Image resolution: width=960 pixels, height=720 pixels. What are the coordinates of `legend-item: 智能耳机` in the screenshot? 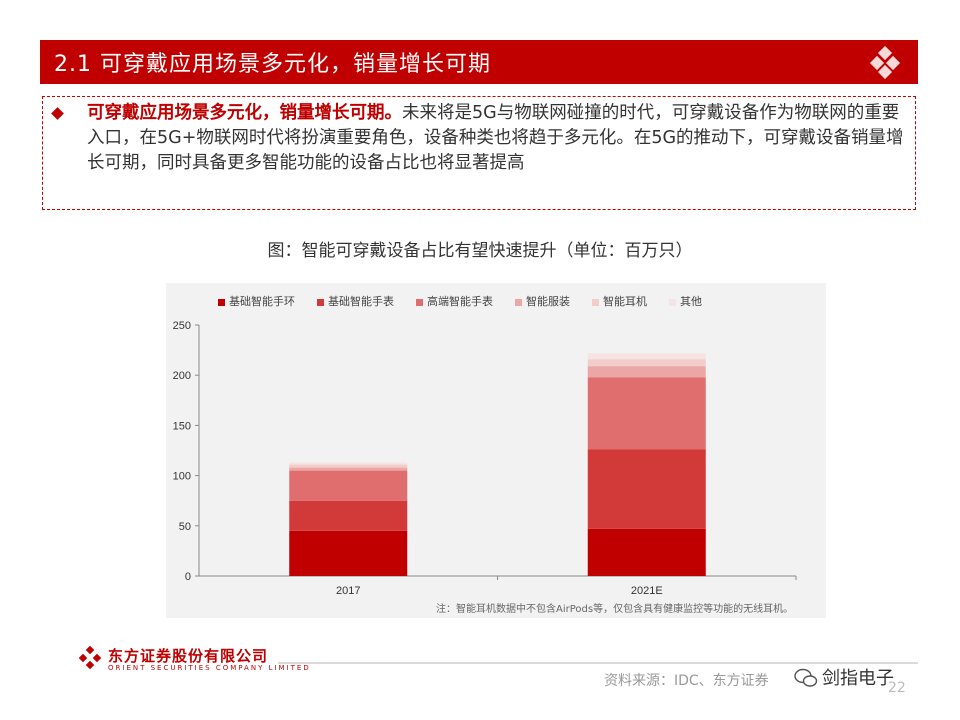 It's located at (619, 301).